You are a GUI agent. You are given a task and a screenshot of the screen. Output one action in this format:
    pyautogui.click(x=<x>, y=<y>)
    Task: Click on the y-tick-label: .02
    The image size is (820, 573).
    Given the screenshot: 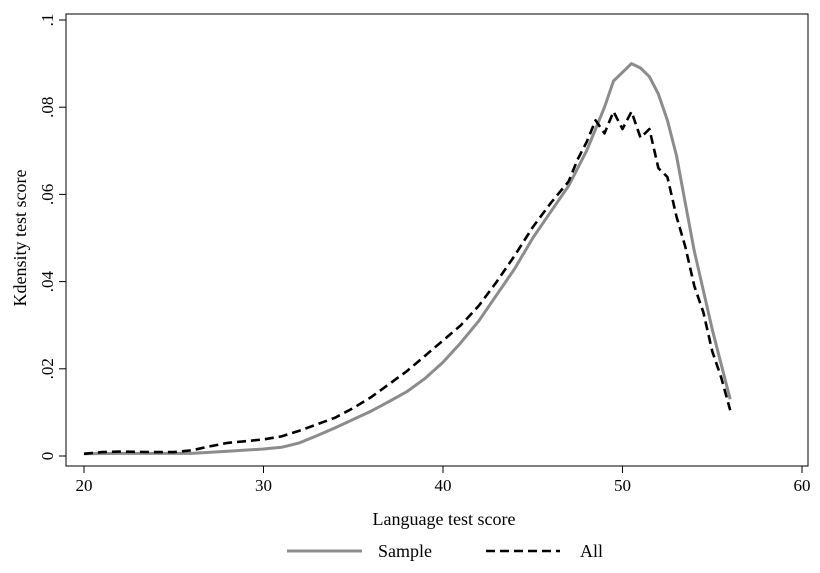 What is the action you would take?
    pyautogui.click(x=47, y=368)
    